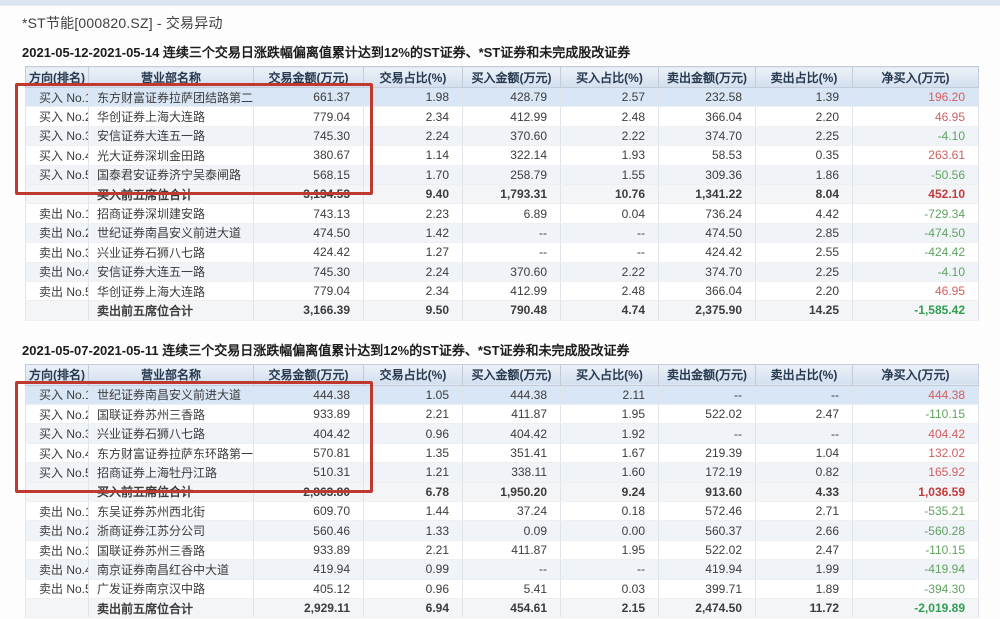  Describe the element at coordinates (707, 77) in the screenshot. I see `column-header: 卖出金额(万元)` at that location.